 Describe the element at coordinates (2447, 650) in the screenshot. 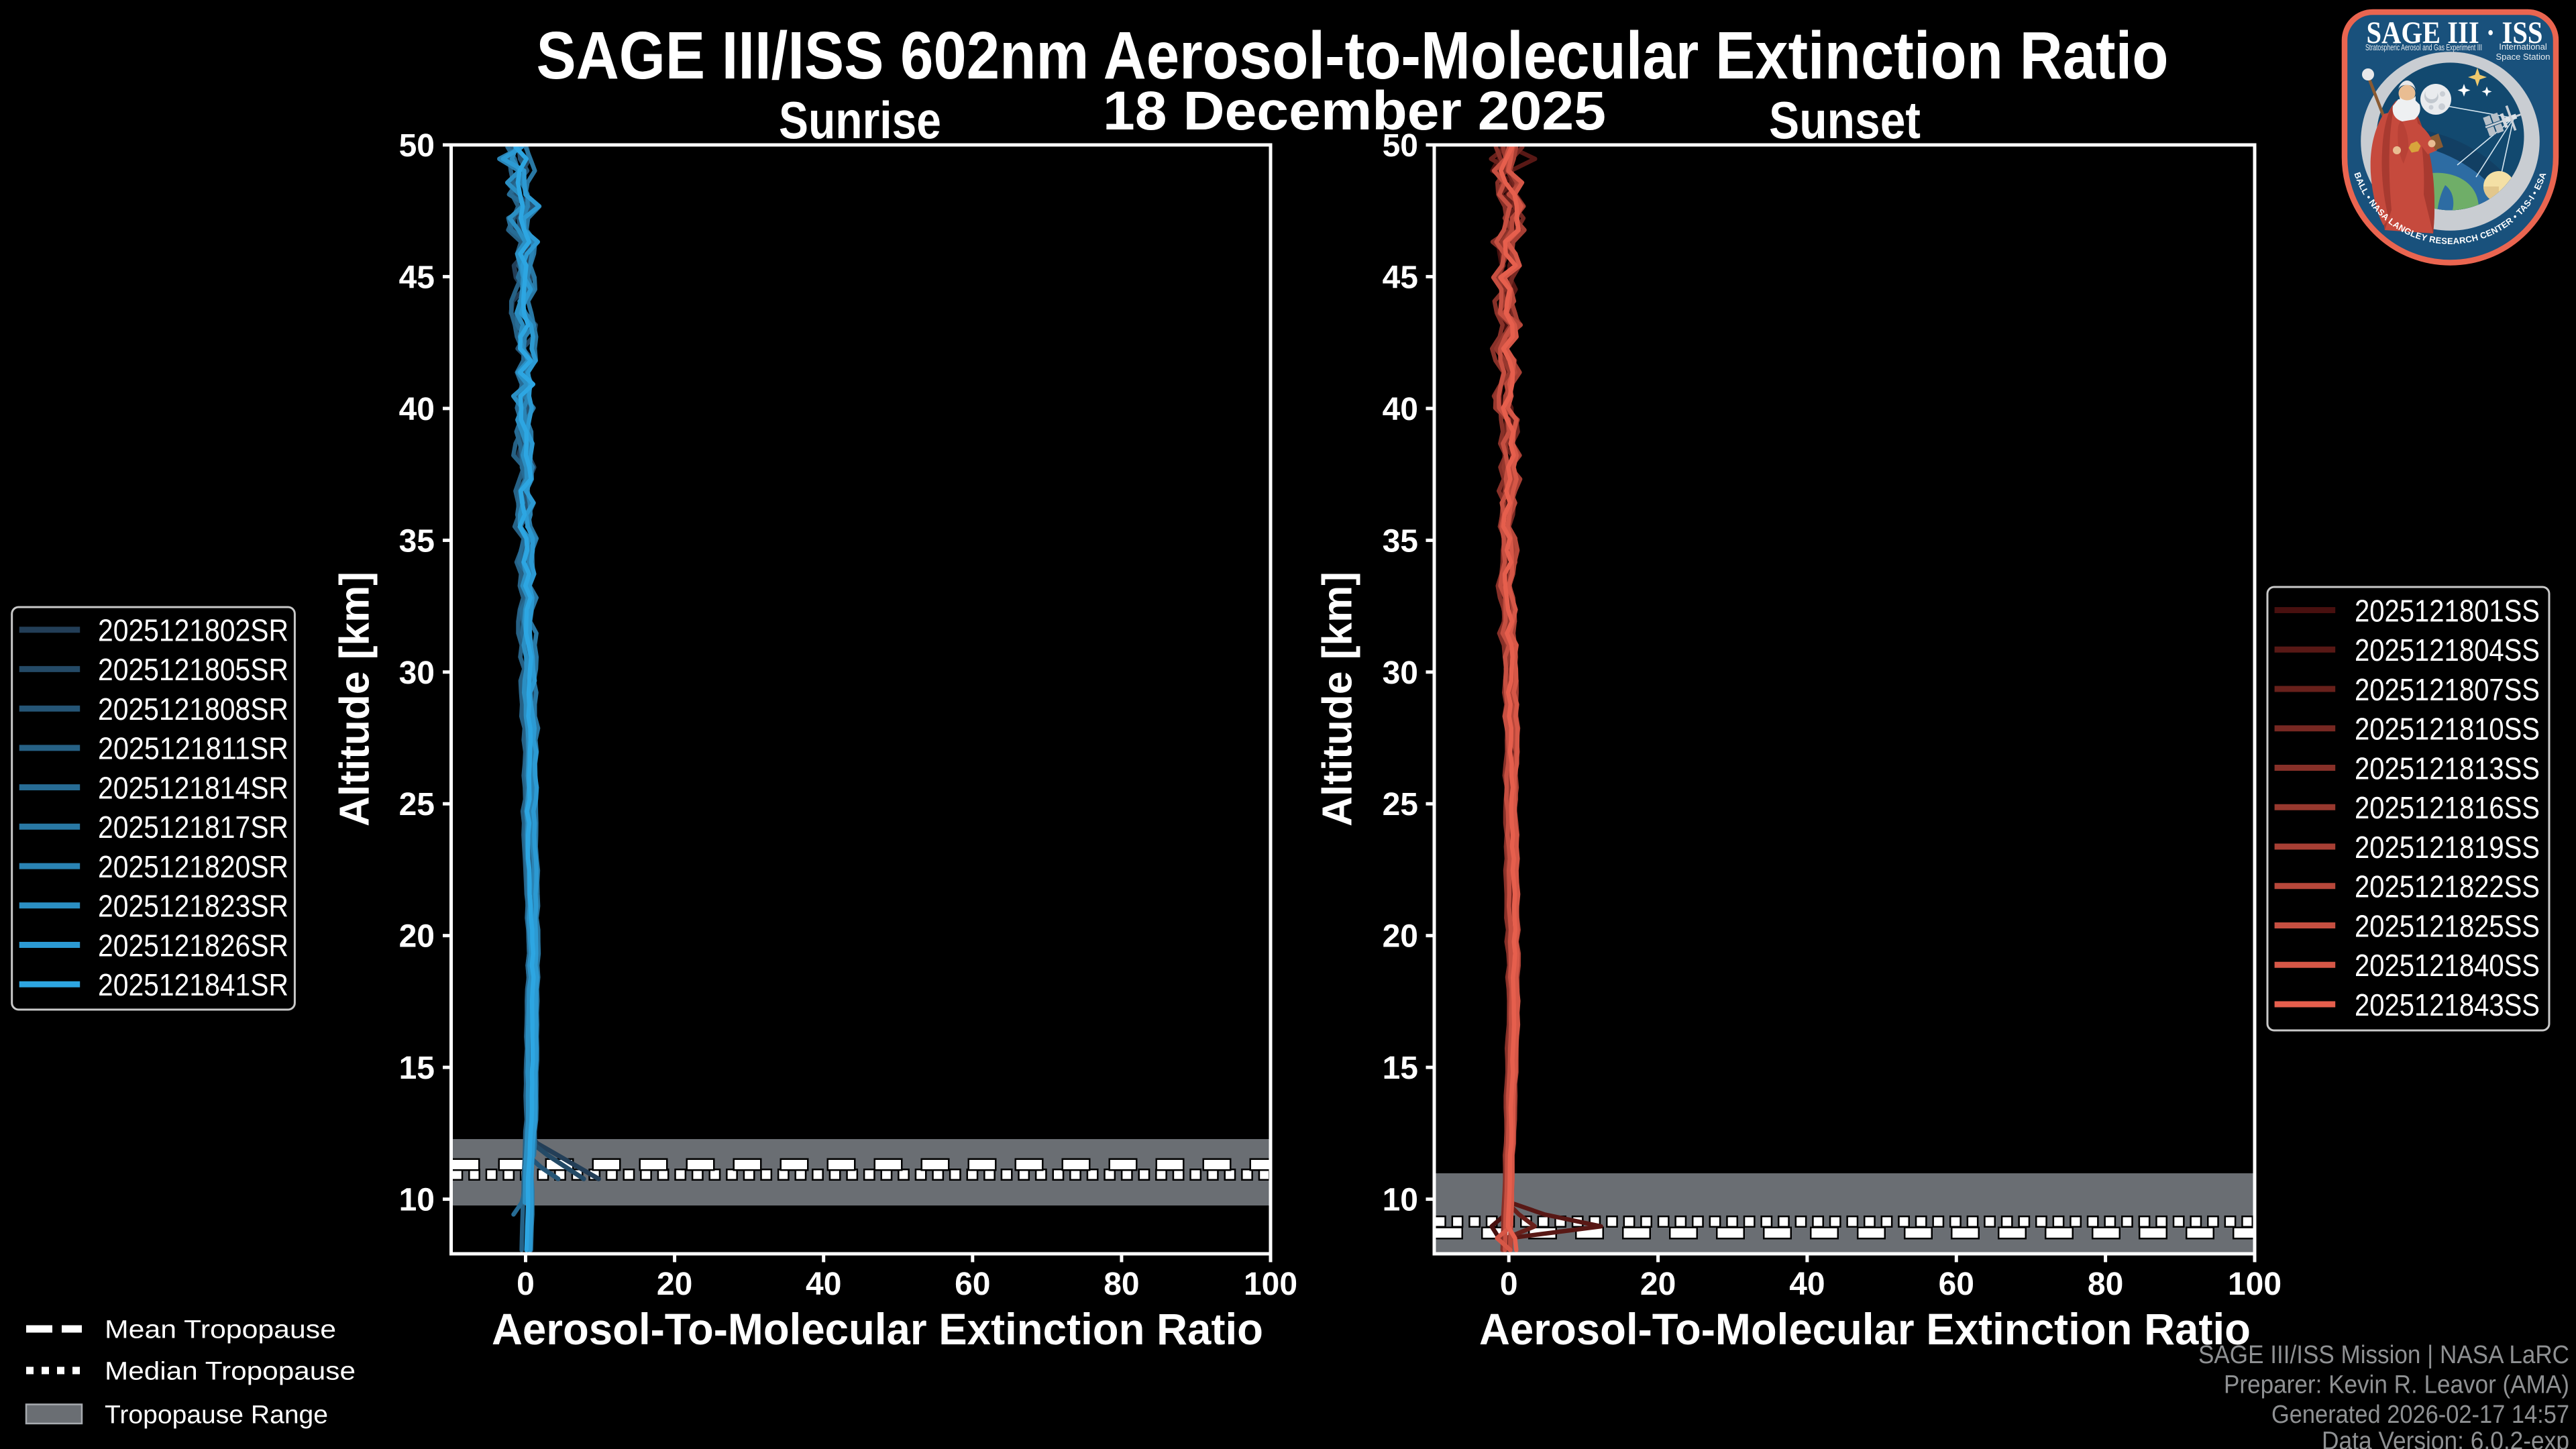

I see `svg-text: 2025121804SS` at that location.